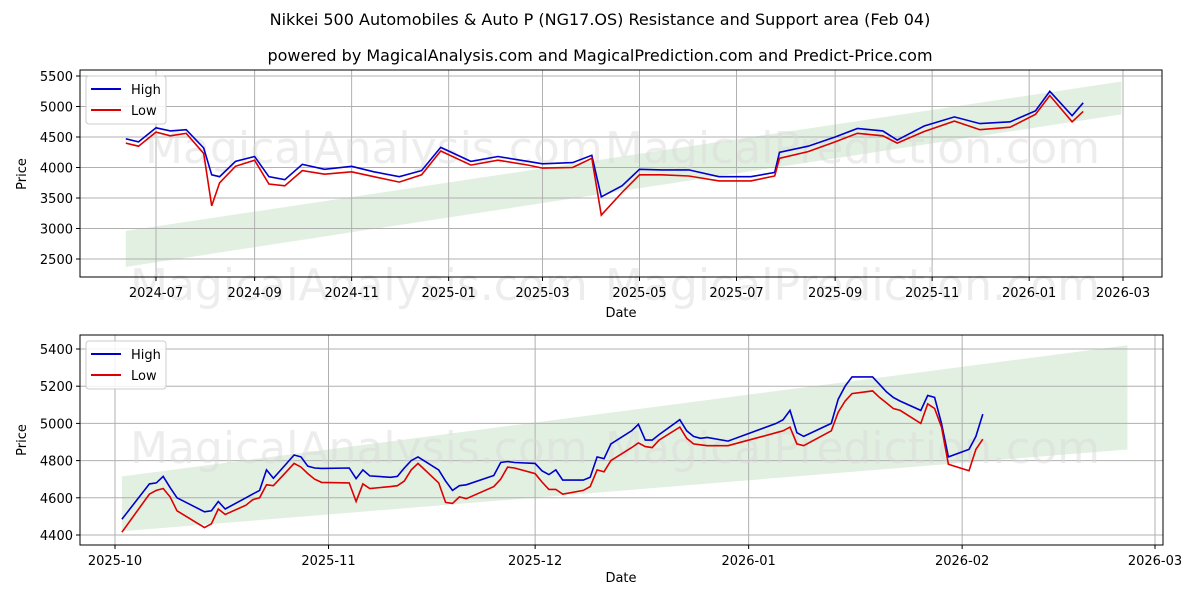  I want to click on y-tick-label: 3000, so click(56, 230).